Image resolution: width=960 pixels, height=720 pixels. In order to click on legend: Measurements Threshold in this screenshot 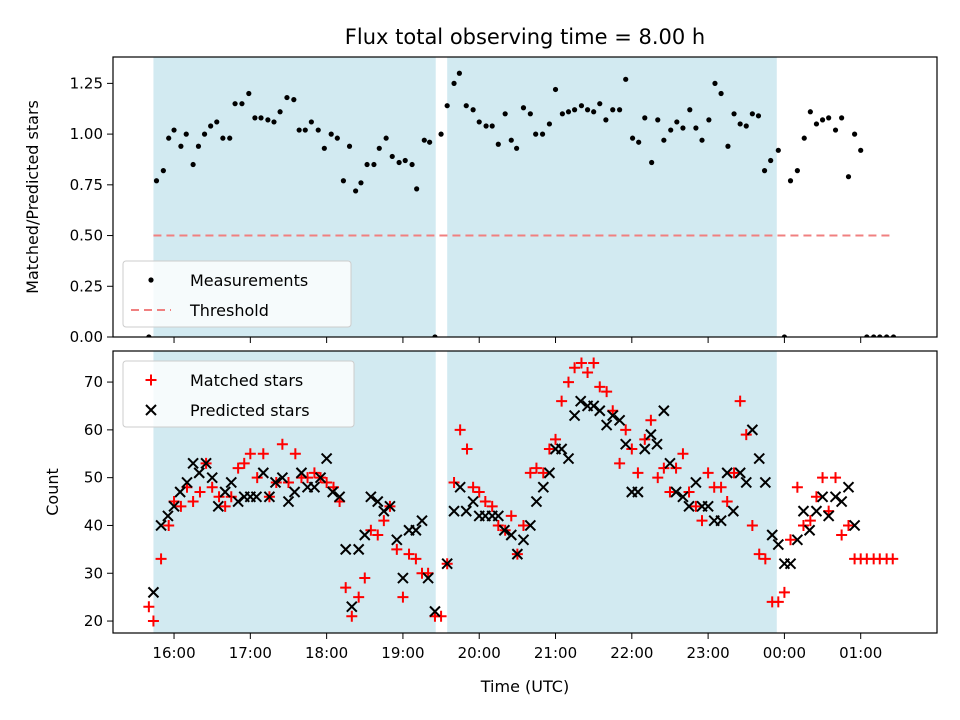, I will do `click(237, 294)`.